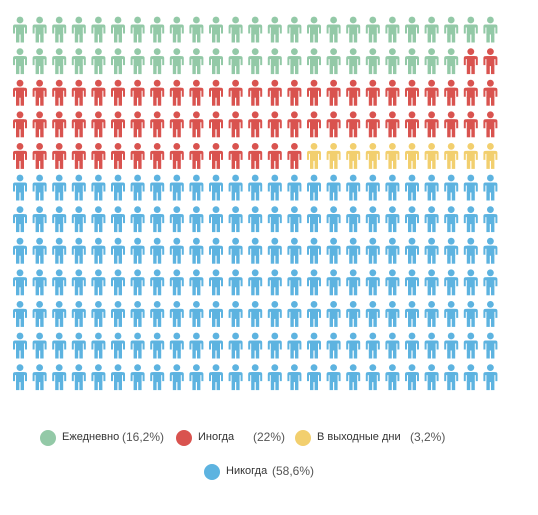 This screenshot has height=515, width=538. What do you see at coordinates (91, 437) in the screenshot?
I see `legend-label-daily: Ежедневно` at bounding box center [91, 437].